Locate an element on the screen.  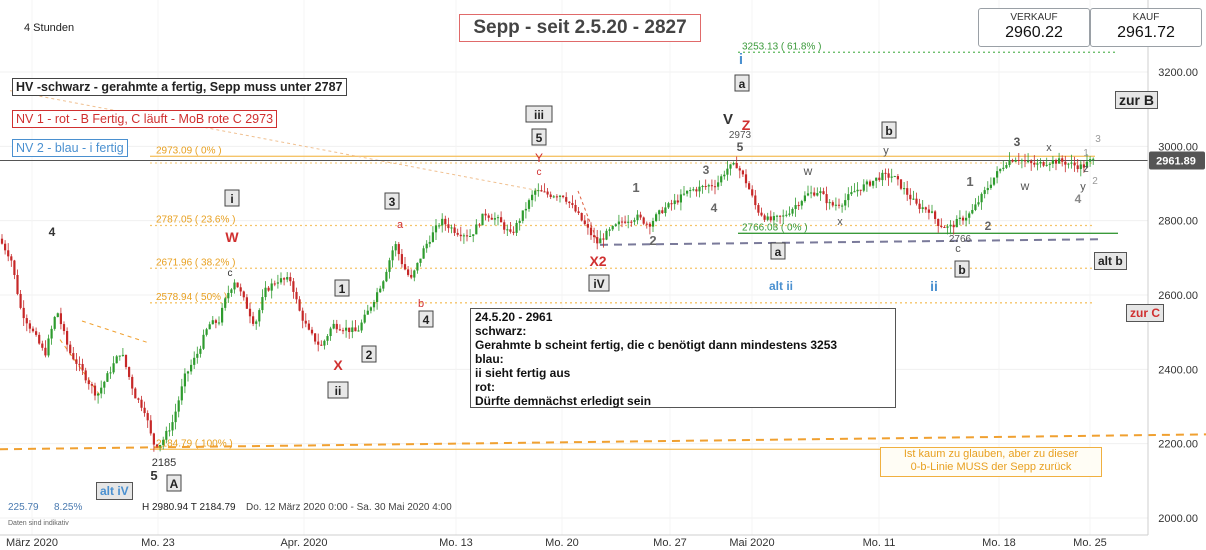
wave-label: Y is located at coordinates (539, 158).